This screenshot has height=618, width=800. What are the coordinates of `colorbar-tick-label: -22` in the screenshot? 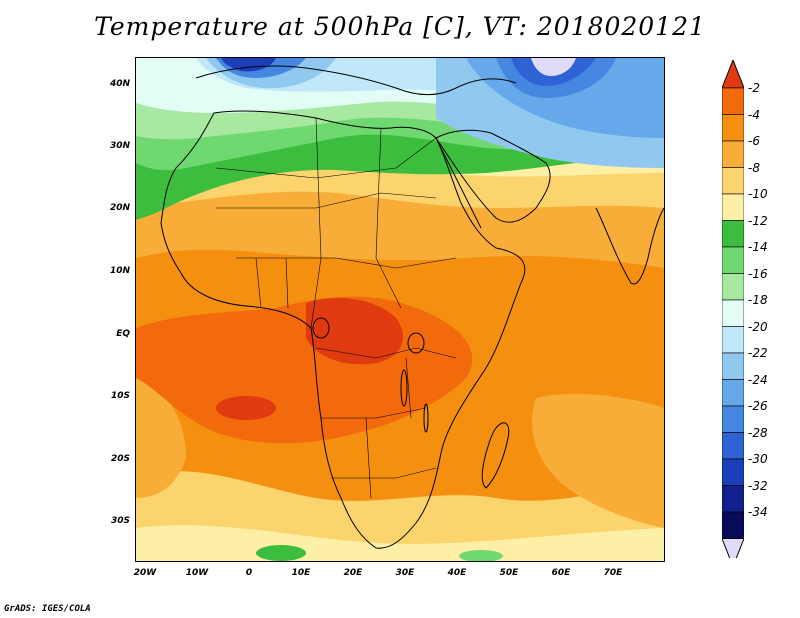 It's located at (758, 353).